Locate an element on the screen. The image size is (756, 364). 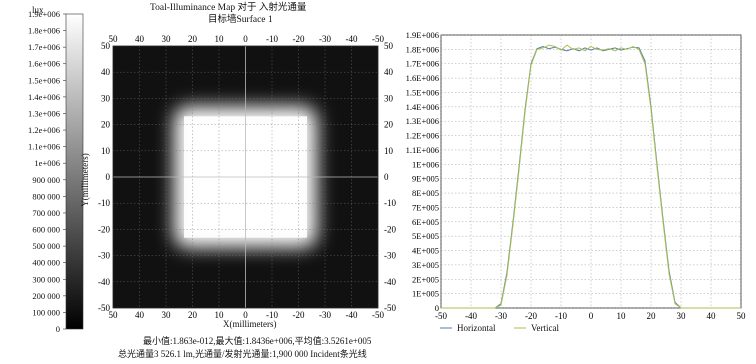
map-y-tick-right: 30 is located at coordinates (389, 98).